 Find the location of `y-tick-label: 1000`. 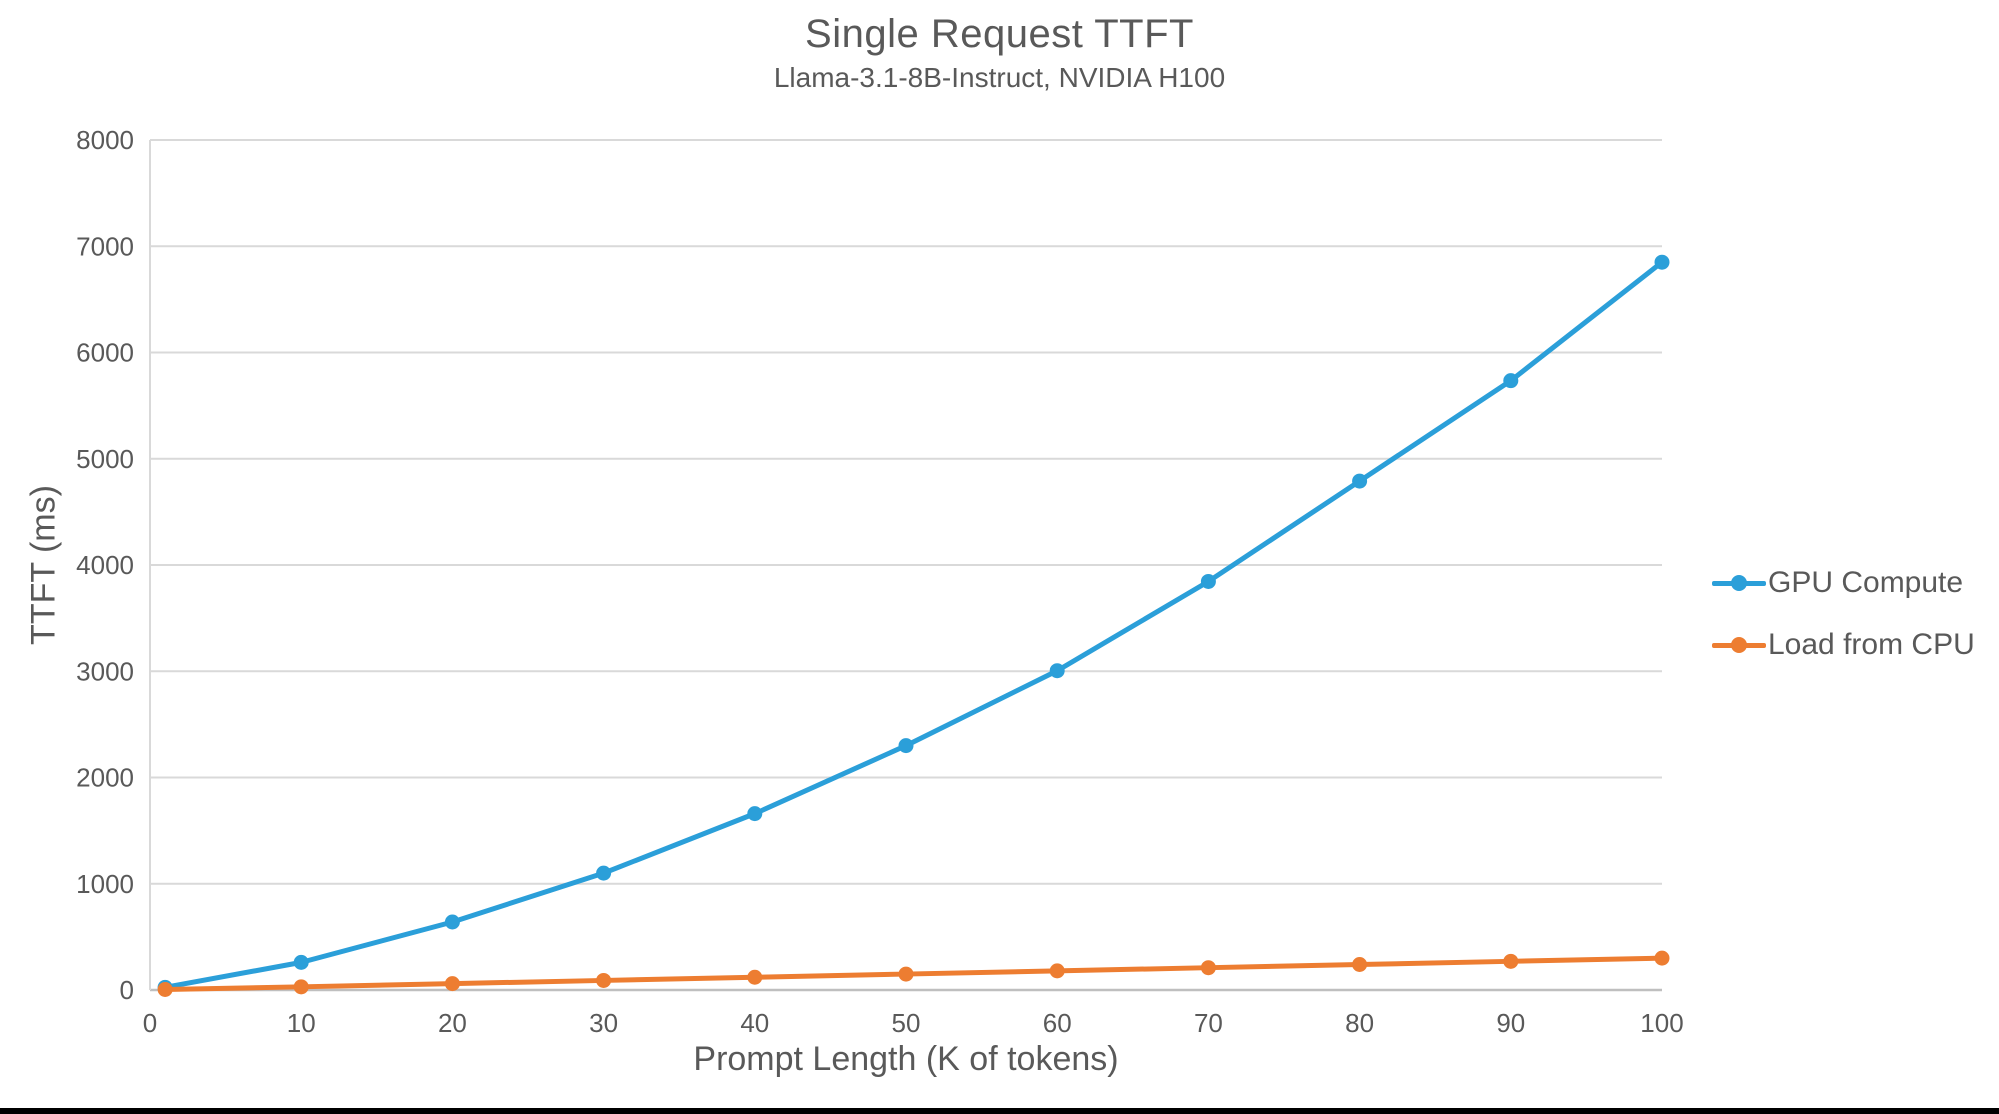

y-tick-label: 1000 is located at coordinates (105, 884).